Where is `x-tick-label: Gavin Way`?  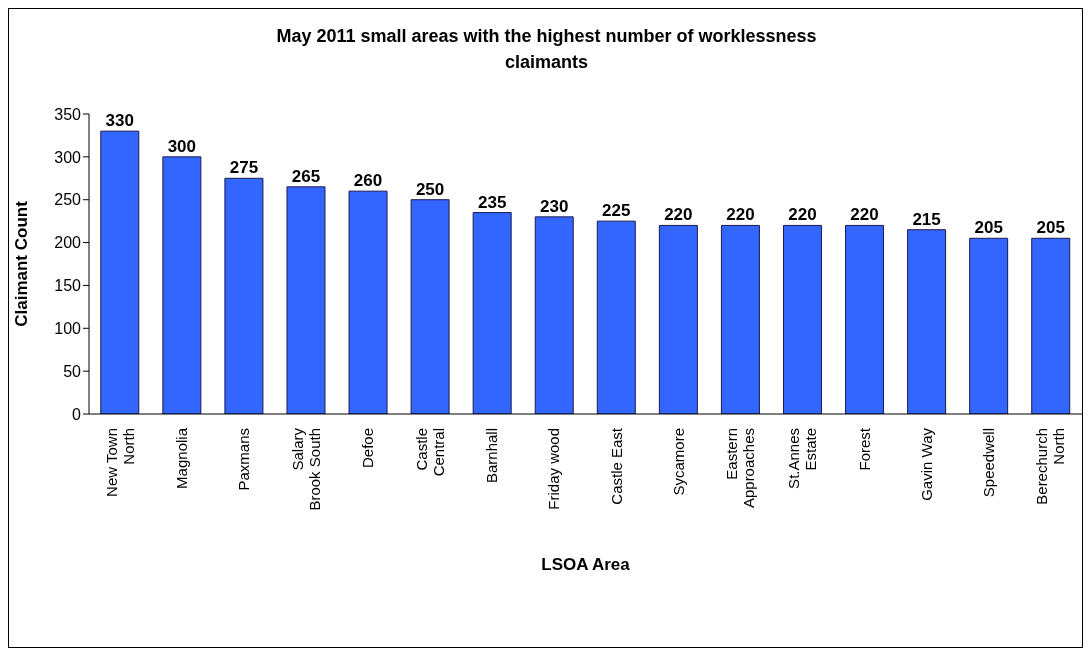 x-tick-label: Gavin Way is located at coordinates (926, 464).